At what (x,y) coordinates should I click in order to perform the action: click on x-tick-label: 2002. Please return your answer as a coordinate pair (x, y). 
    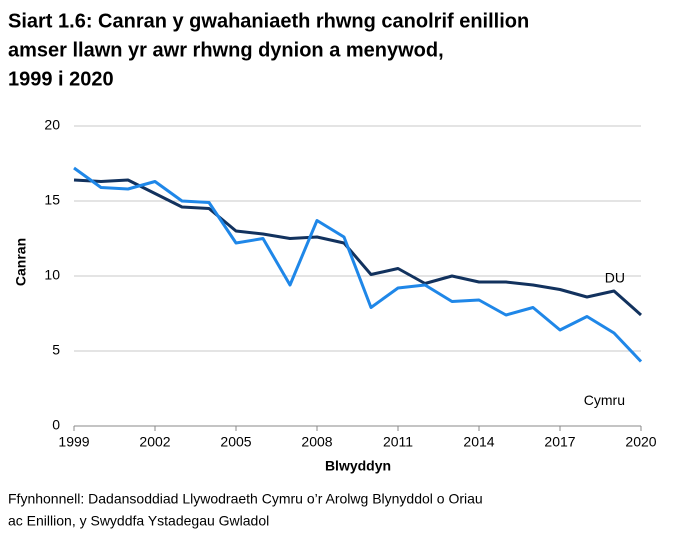
    Looking at the image, I should click on (154, 442).